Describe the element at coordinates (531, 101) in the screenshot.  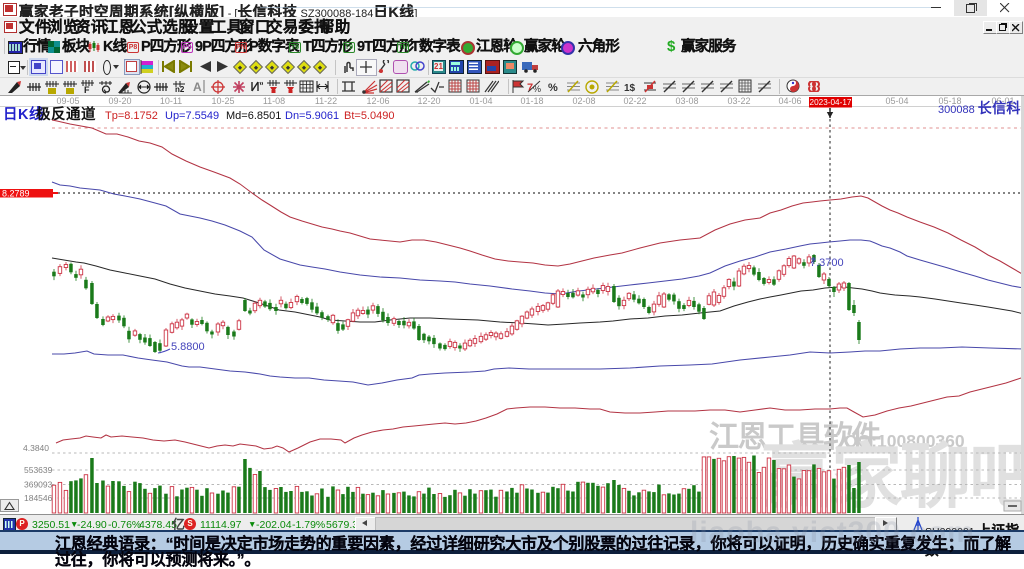
I see `svg-text: 01-18` at that location.